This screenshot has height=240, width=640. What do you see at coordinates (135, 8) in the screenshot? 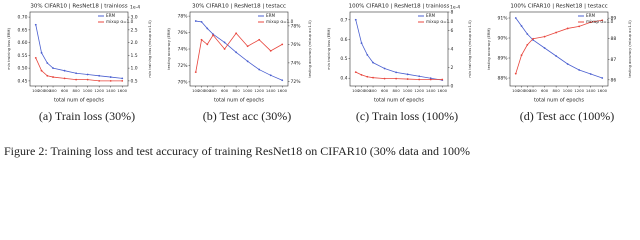
I see `y2-offset-label: 1e-4` at bounding box center [135, 8].